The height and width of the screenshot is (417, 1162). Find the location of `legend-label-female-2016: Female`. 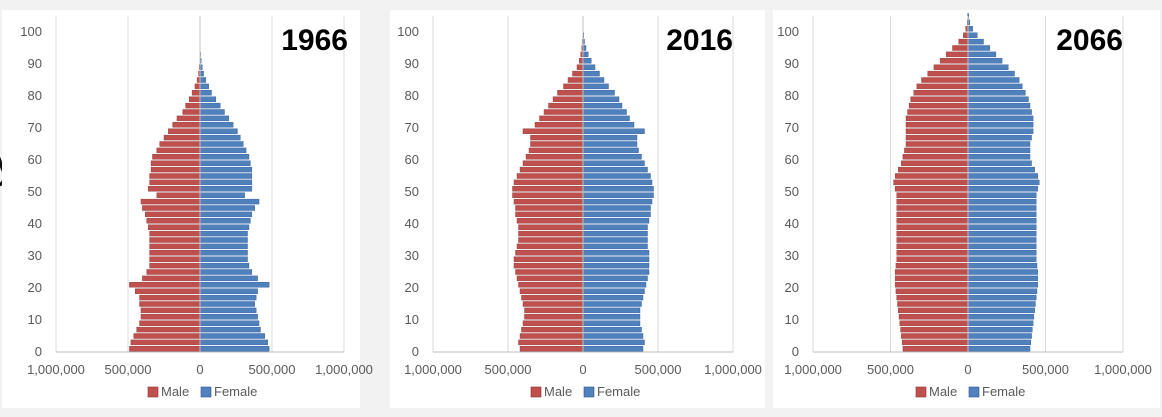

legend-label-female-2016: Female is located at coordinates (618, 391).